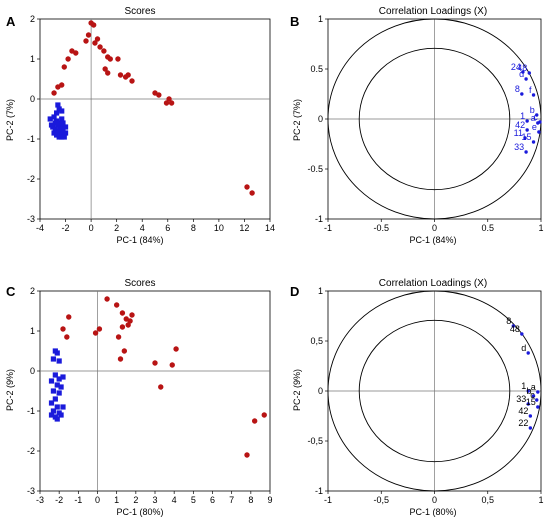  What do you see at coordinates (31, 491) in the screenshot?
I see `panel-c-ytick-label: -3` at bounding box center [31, 491].